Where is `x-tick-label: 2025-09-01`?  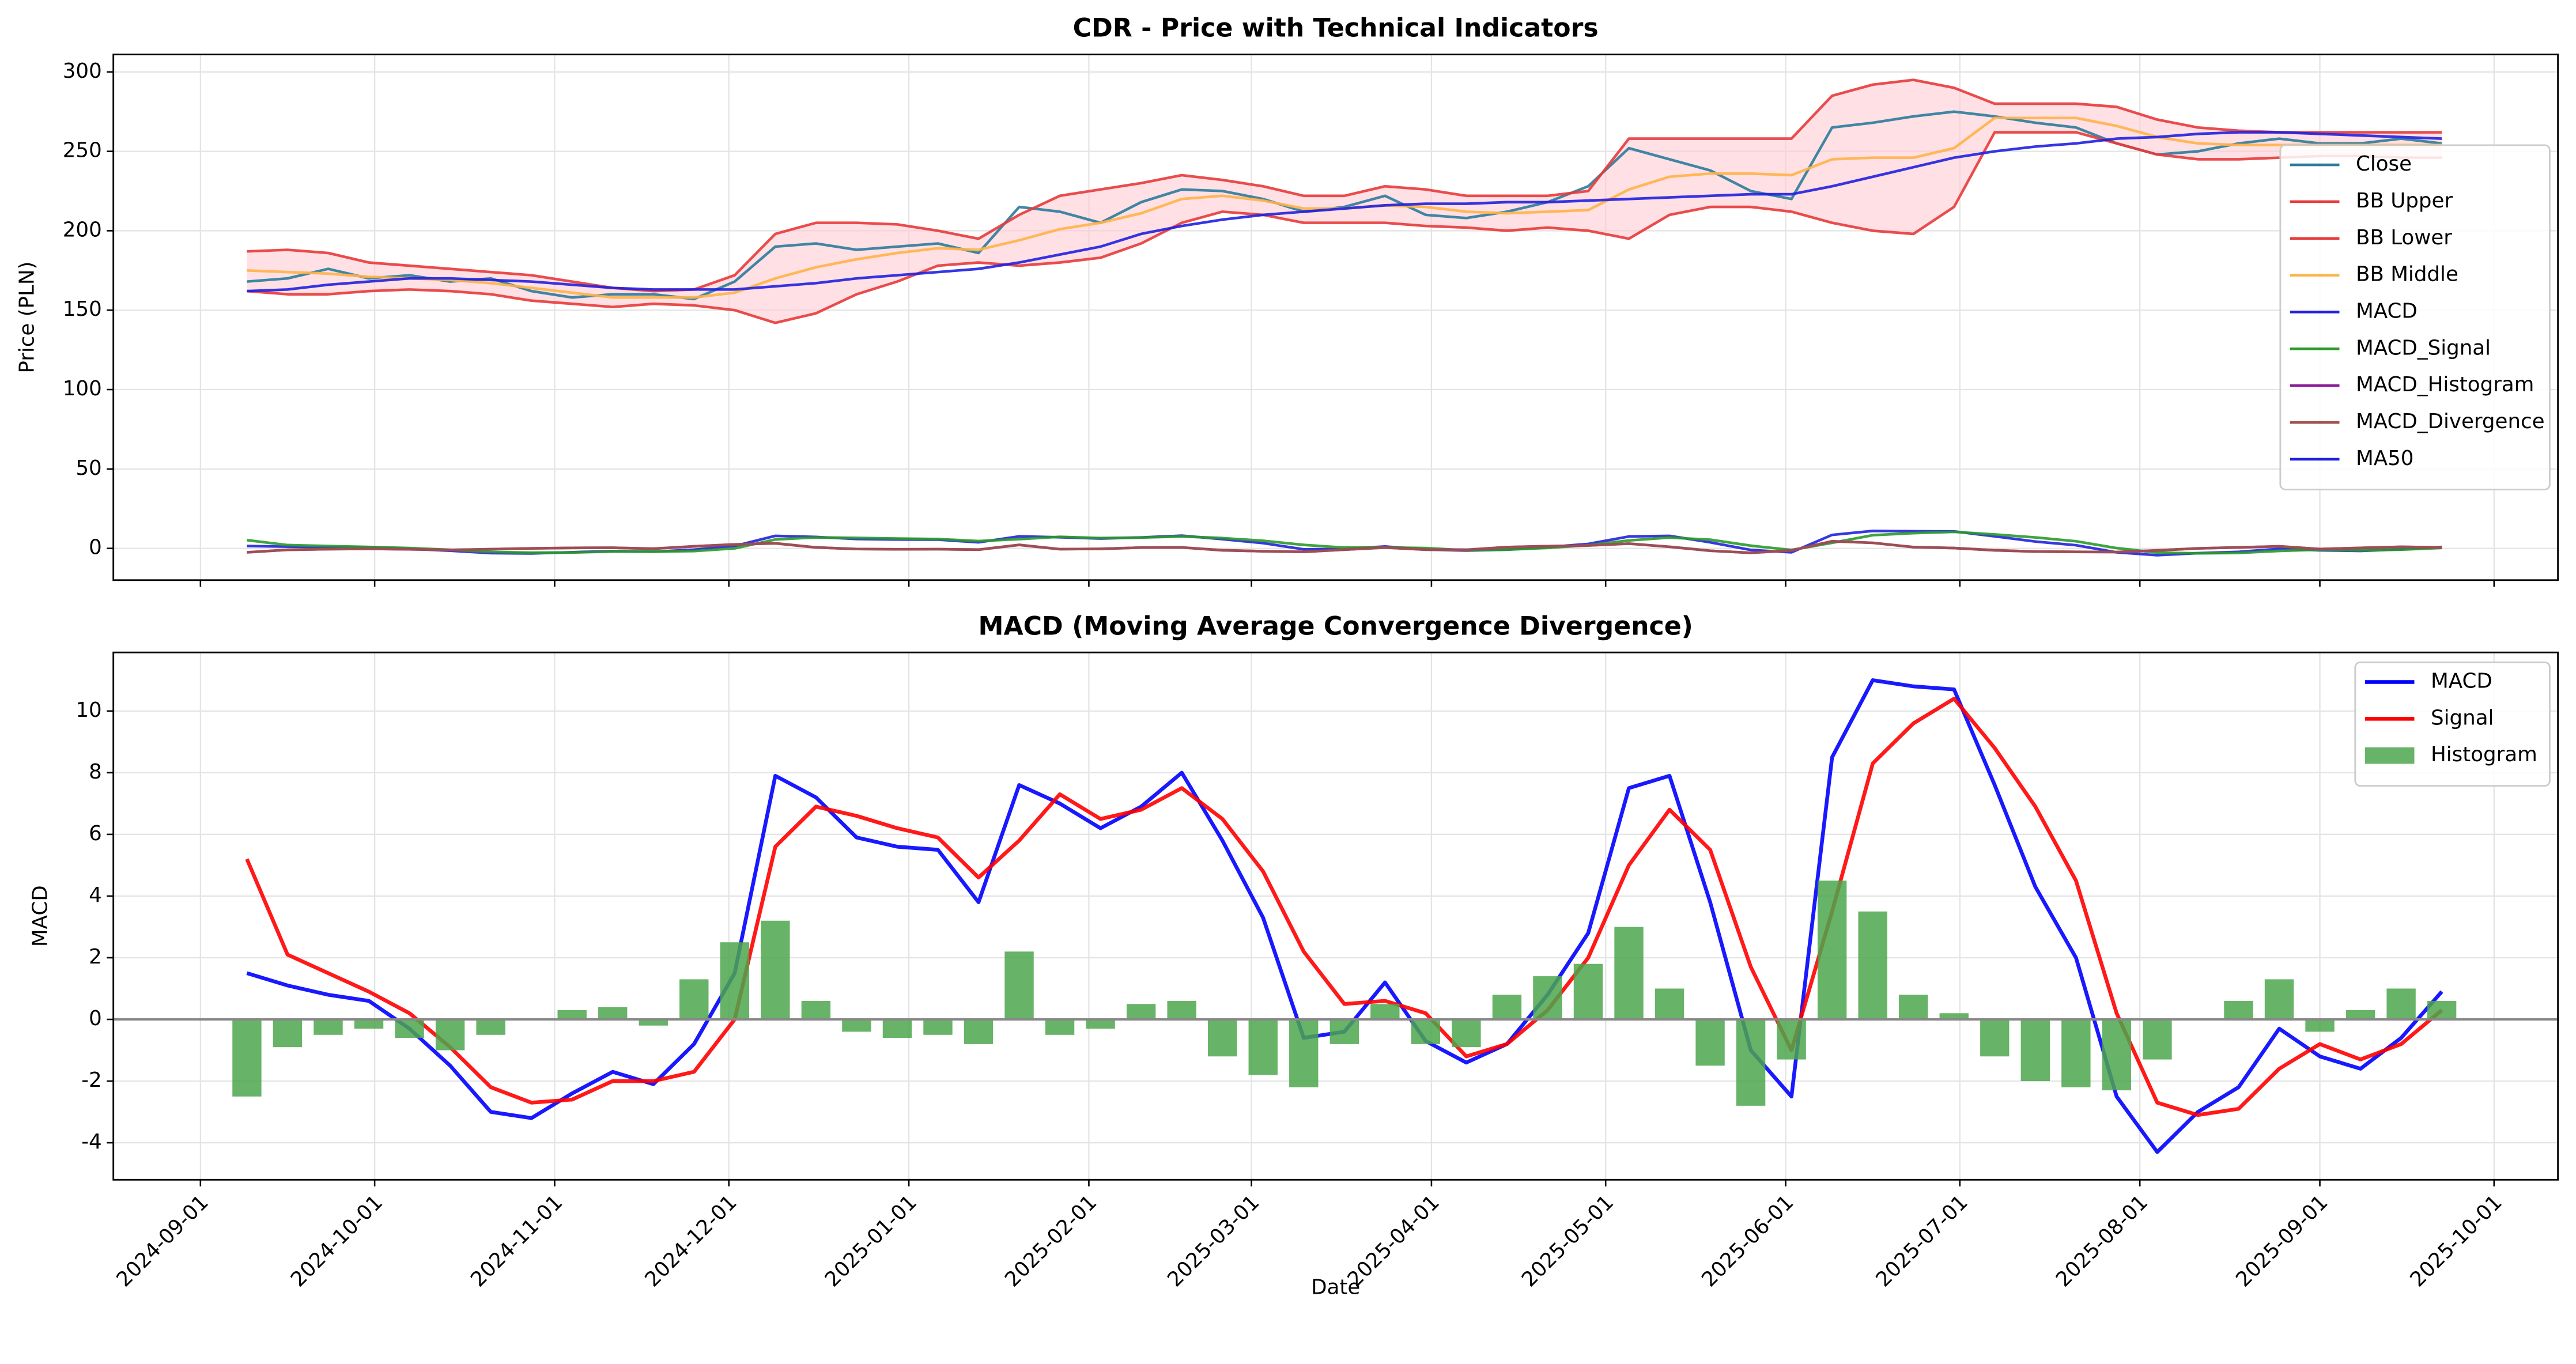 x-tick-label: 2025-09-01 is located at coordinates (2281, 1241).